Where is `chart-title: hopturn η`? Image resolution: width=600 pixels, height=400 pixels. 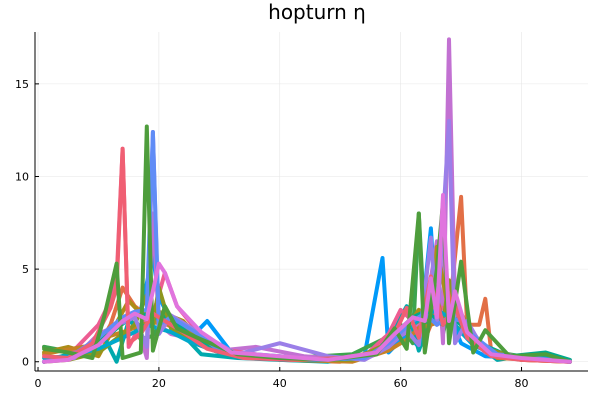 chart-title: hopturn η is located at coordinates (317, 12).